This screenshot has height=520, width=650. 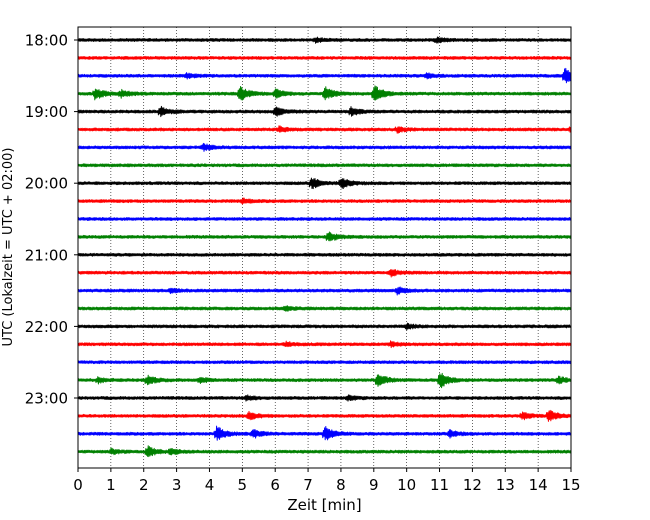 I want to click on x-tick-label: 4, so click(x=210, y=485).